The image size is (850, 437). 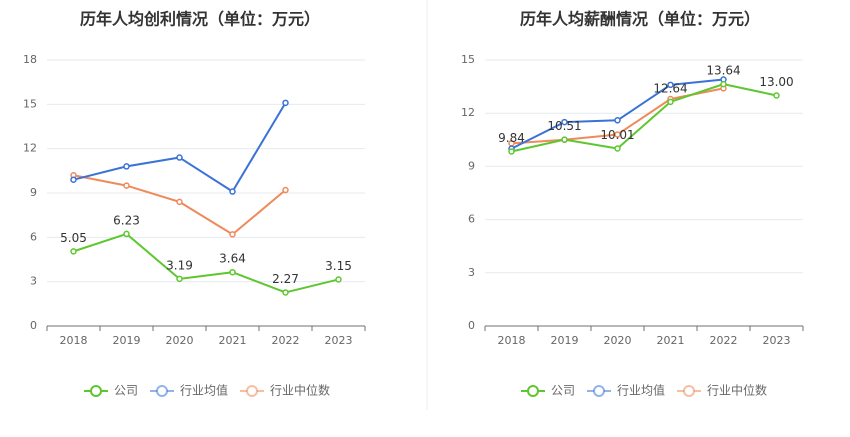 I want to click on data-label: 3.15, so click(x=338, y=266).